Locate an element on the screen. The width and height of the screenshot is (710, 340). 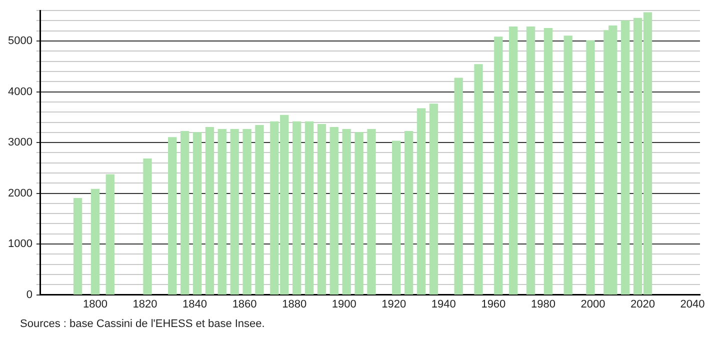
y-tick-label: 0 is located at coordinates (29, 294).